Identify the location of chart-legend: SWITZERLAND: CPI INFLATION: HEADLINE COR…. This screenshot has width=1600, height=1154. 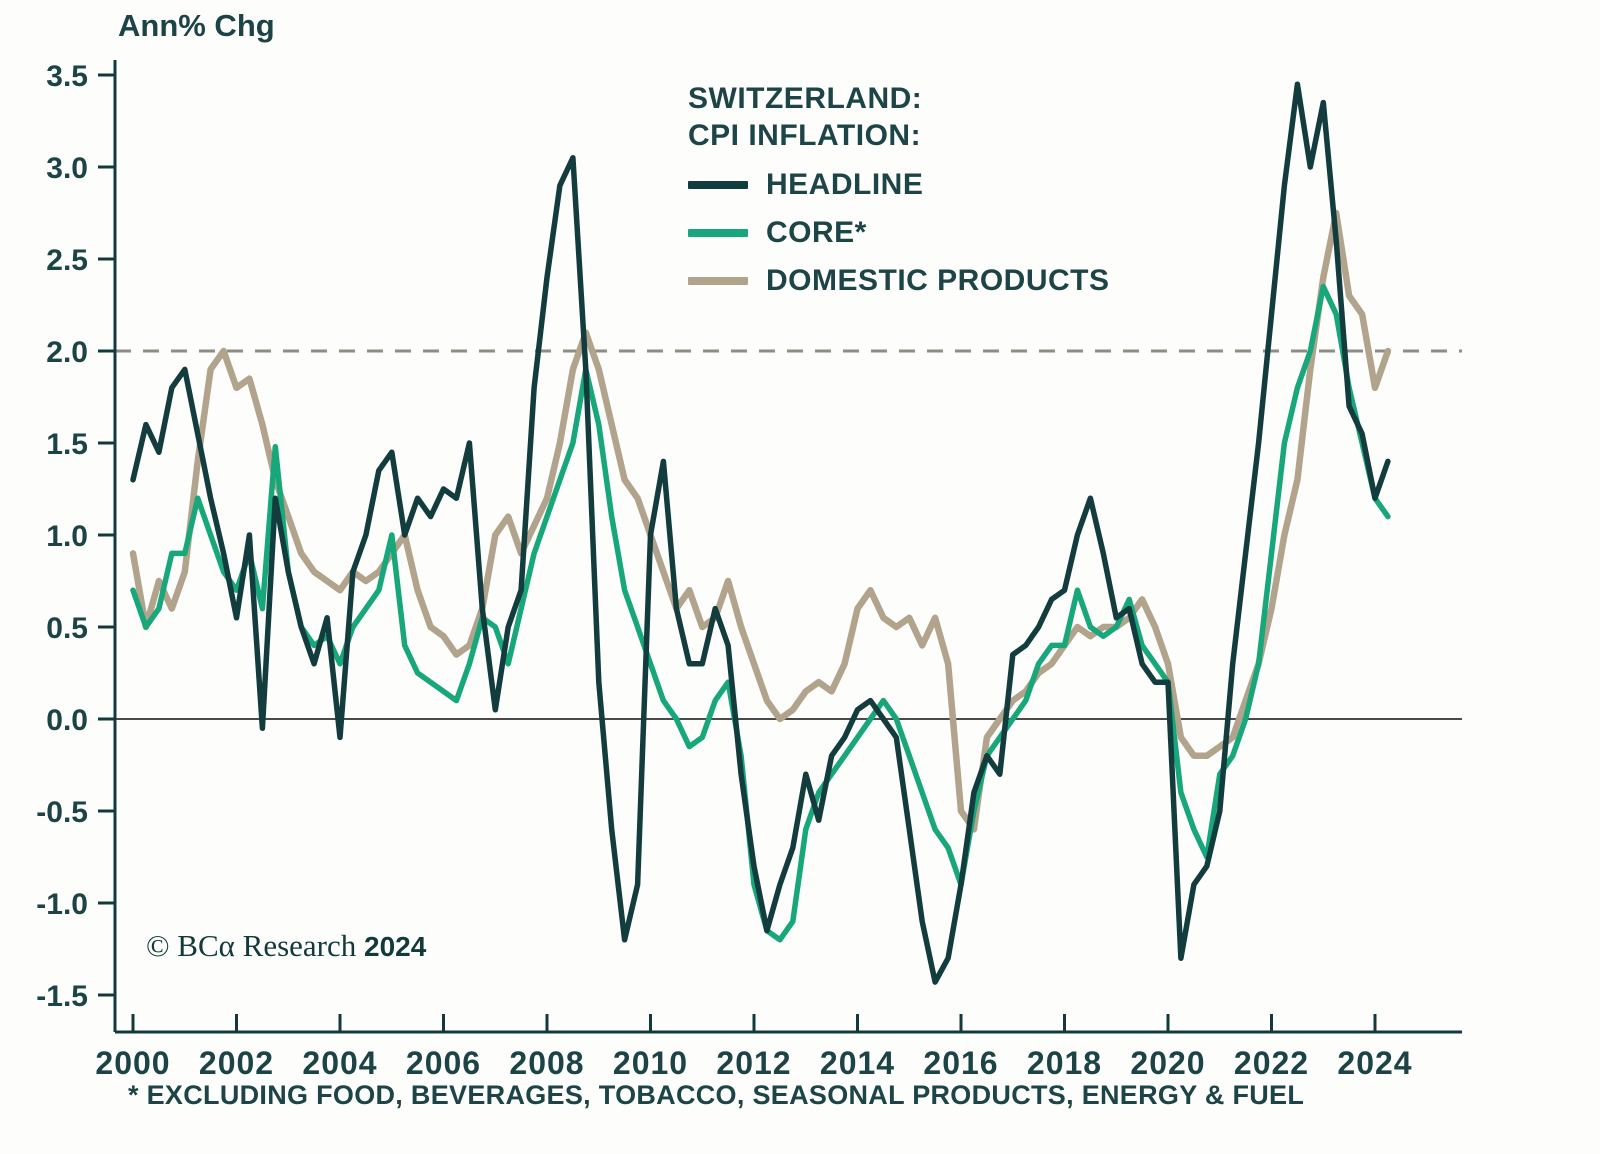
(899, 189).